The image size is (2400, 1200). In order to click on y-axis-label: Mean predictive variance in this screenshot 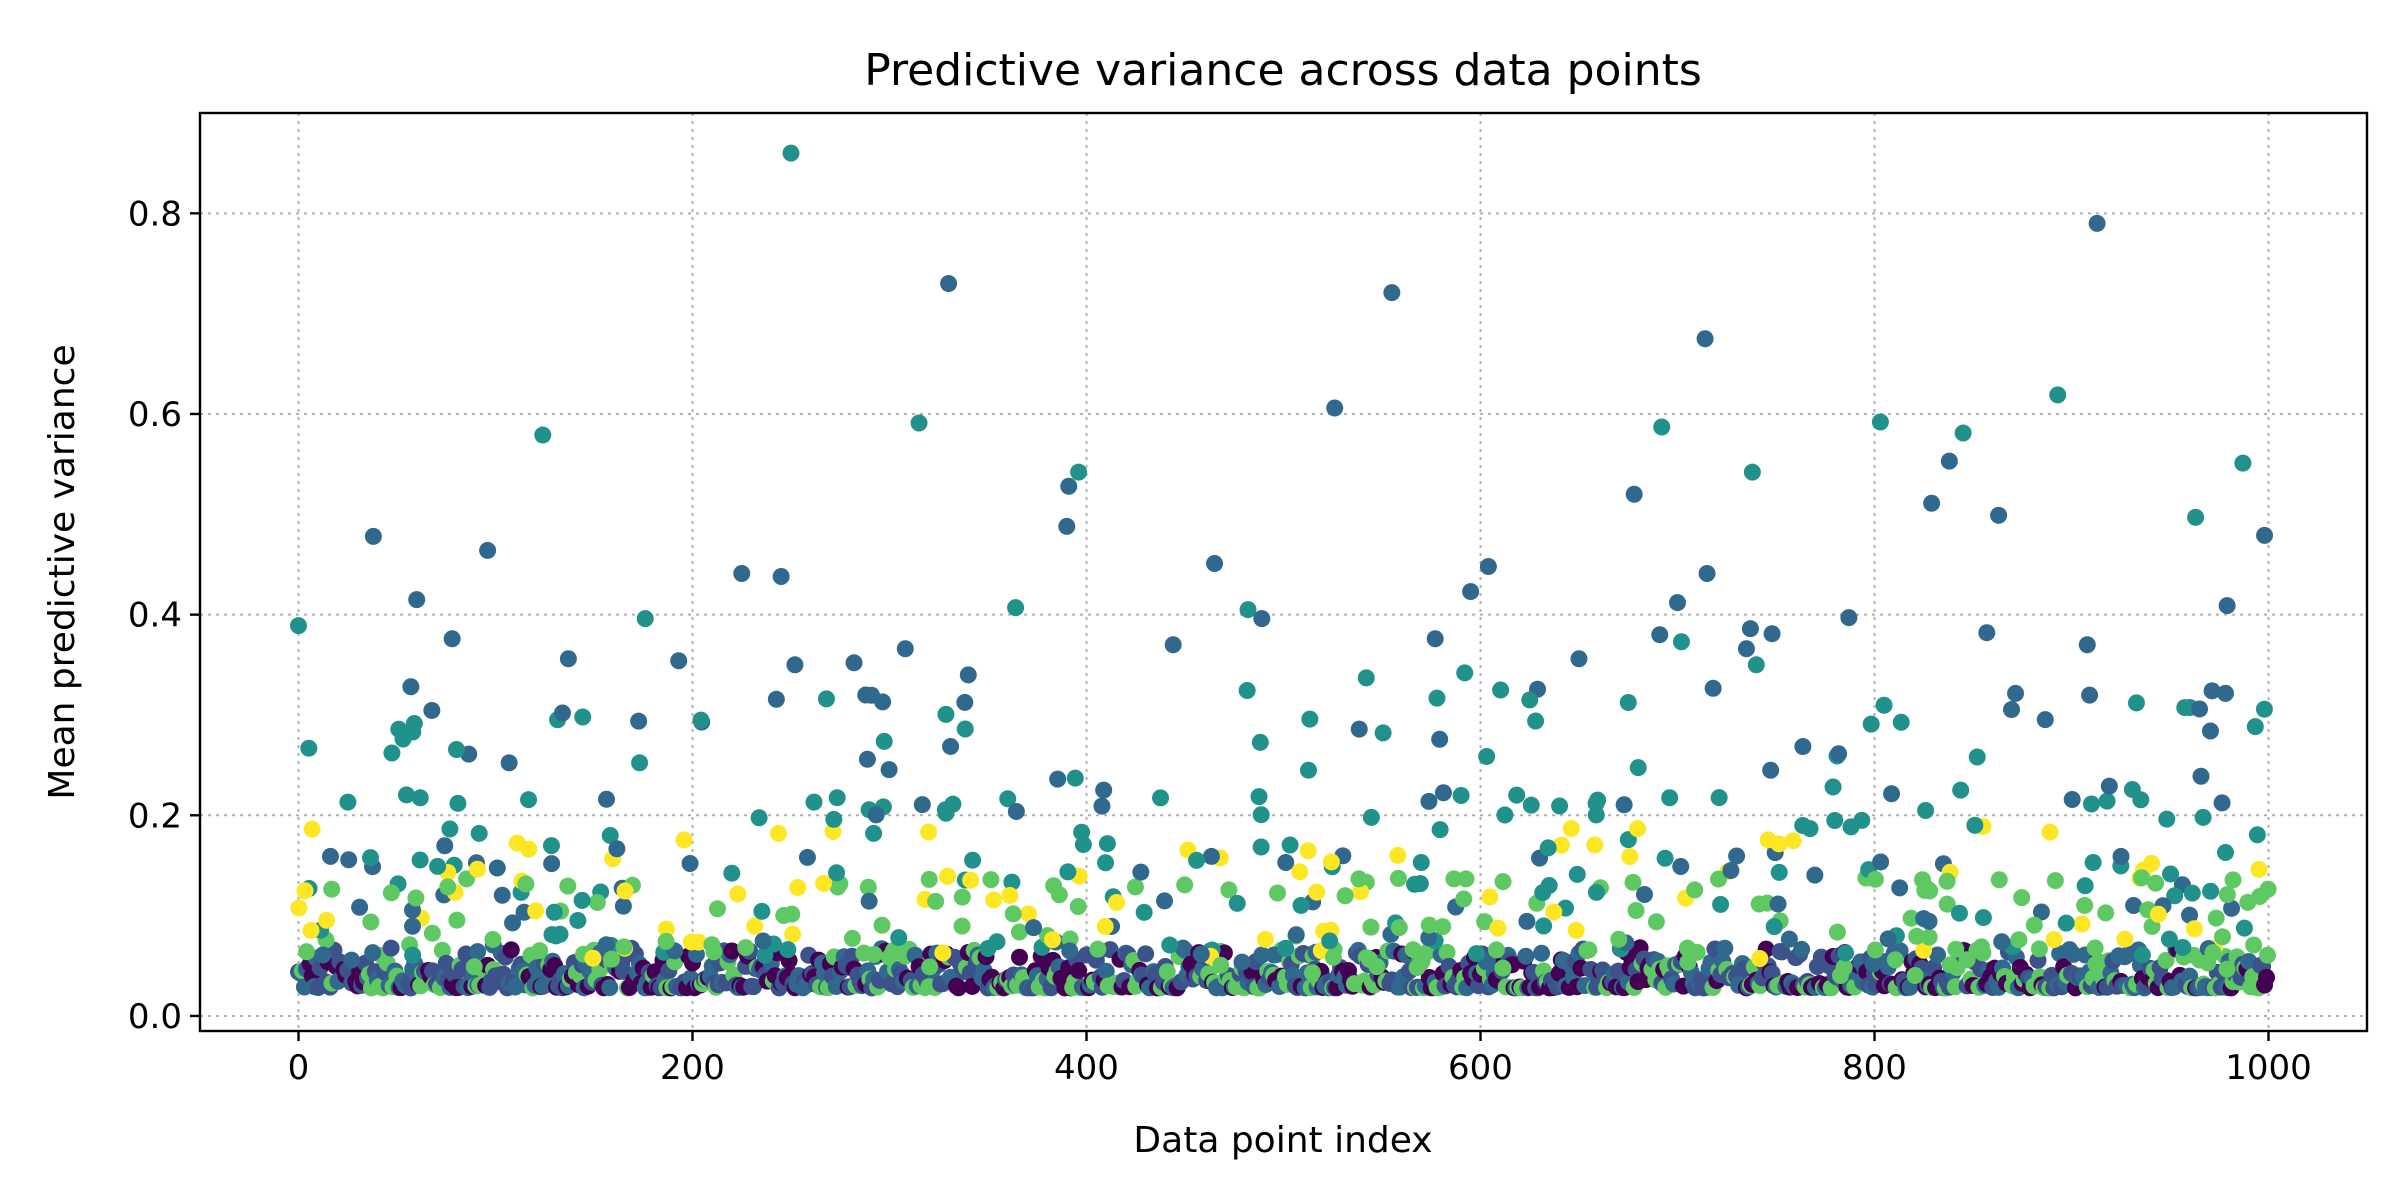, I will do `click(62, 571)`.